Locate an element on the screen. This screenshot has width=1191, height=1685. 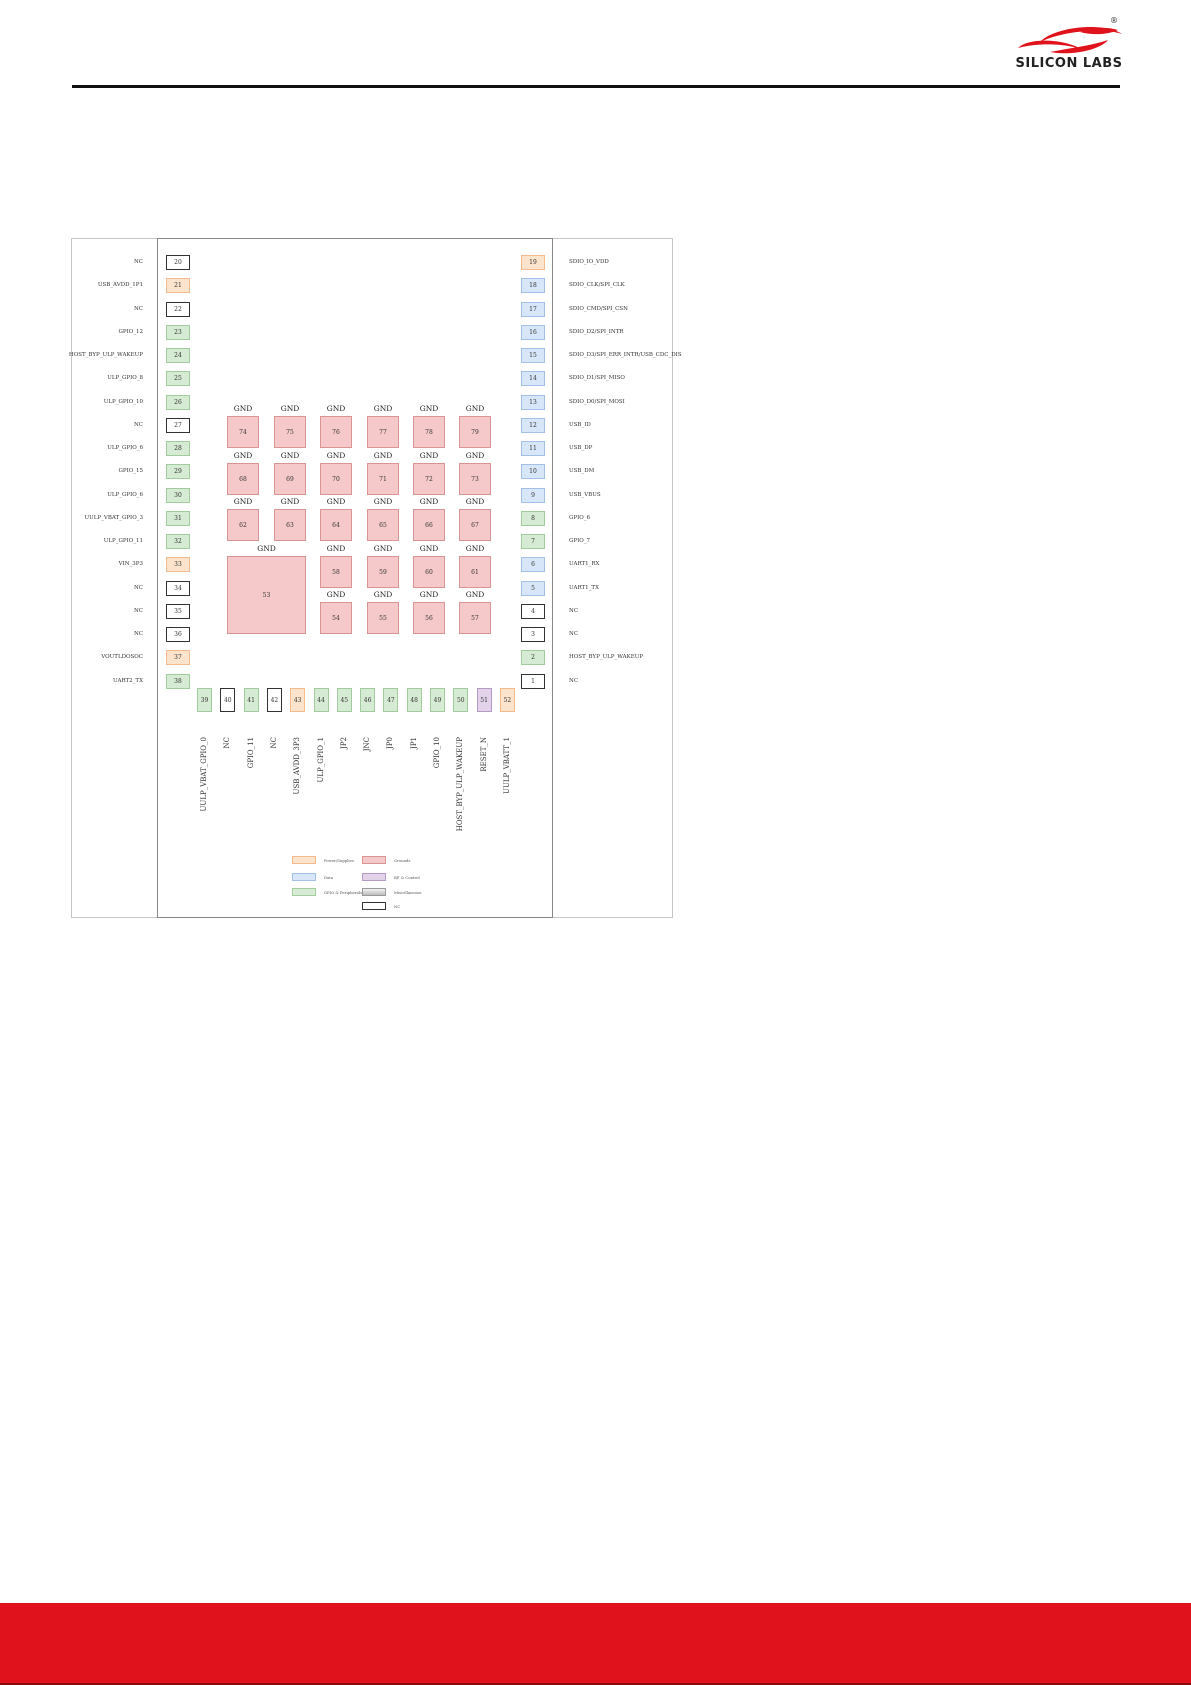
pin-15: 15 is located at coordinates (533, 355).